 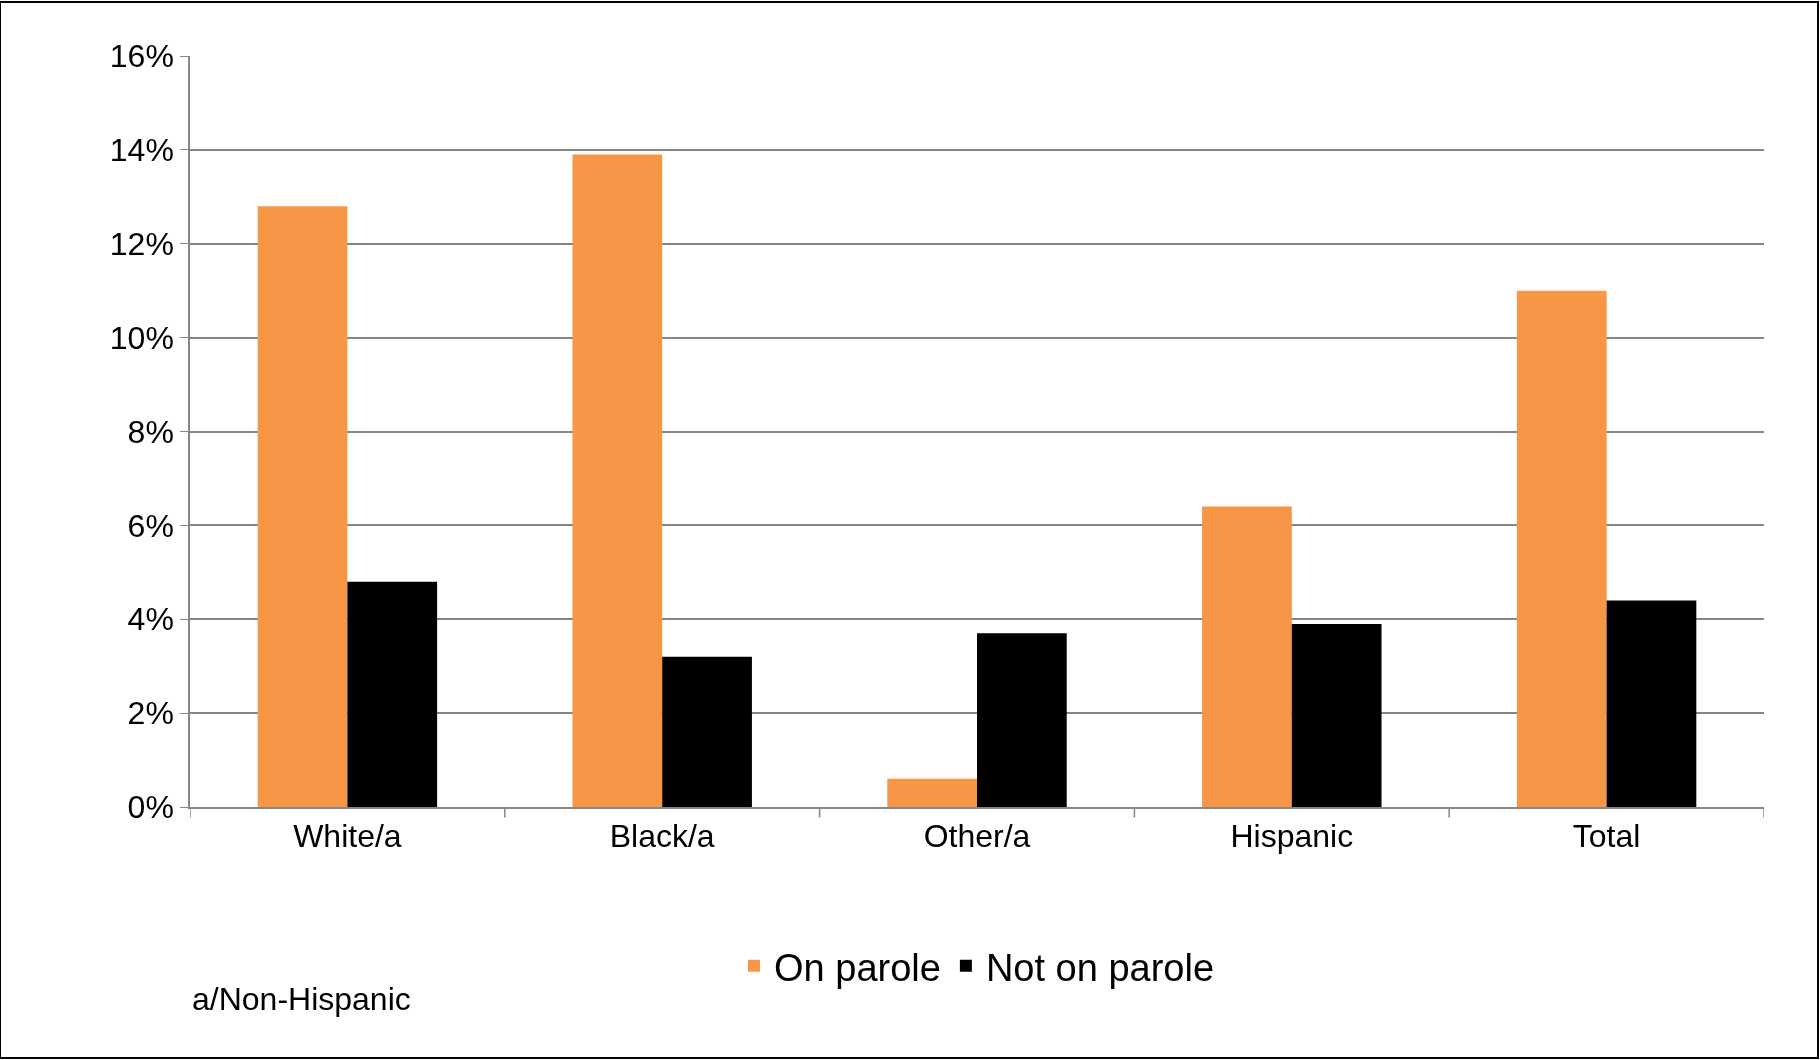 What do you see at coordinates (141, 337) in the screenshot?
I see `y-tick-label: 10%` at bounding box center [141, 337].